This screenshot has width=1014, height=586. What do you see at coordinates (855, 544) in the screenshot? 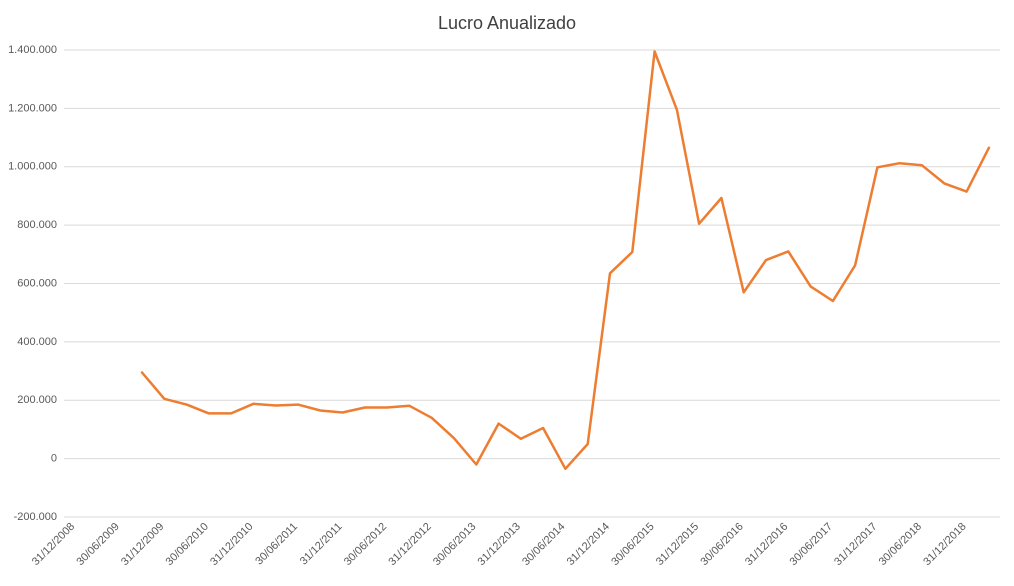
I see `x-tick-label: 31/12/2017` at bounding box center [855, 544].